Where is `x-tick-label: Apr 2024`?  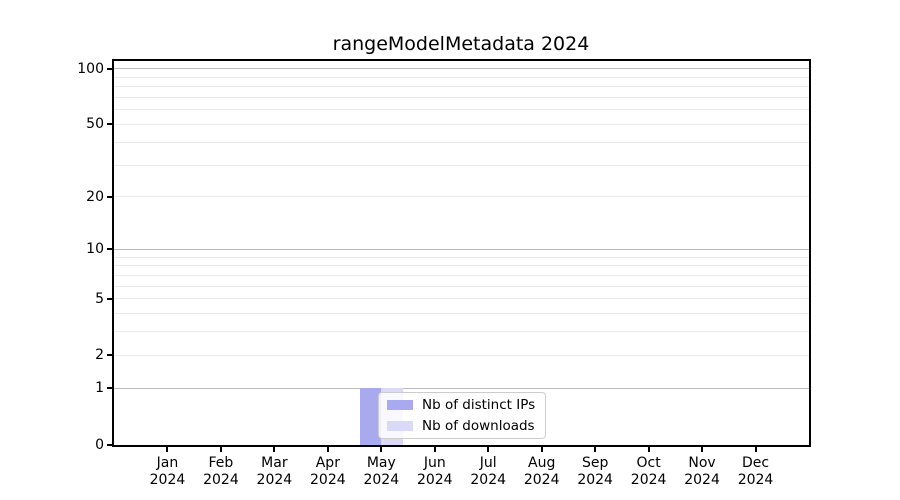 x-tick-label: Apr 2024 is located at coordinates (328, 472).